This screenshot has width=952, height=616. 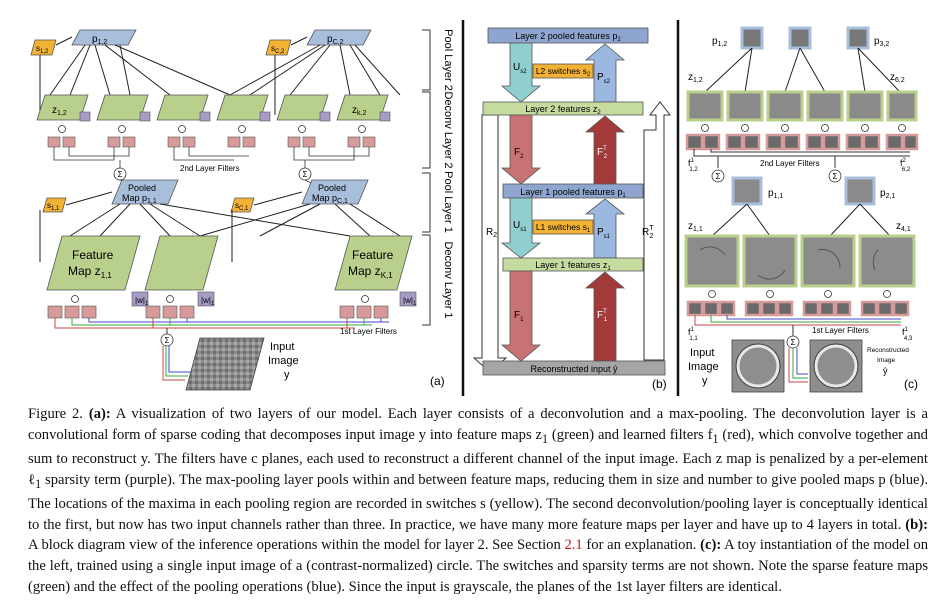 I want to click on ps1-arrow, so click(x=605, y=228).